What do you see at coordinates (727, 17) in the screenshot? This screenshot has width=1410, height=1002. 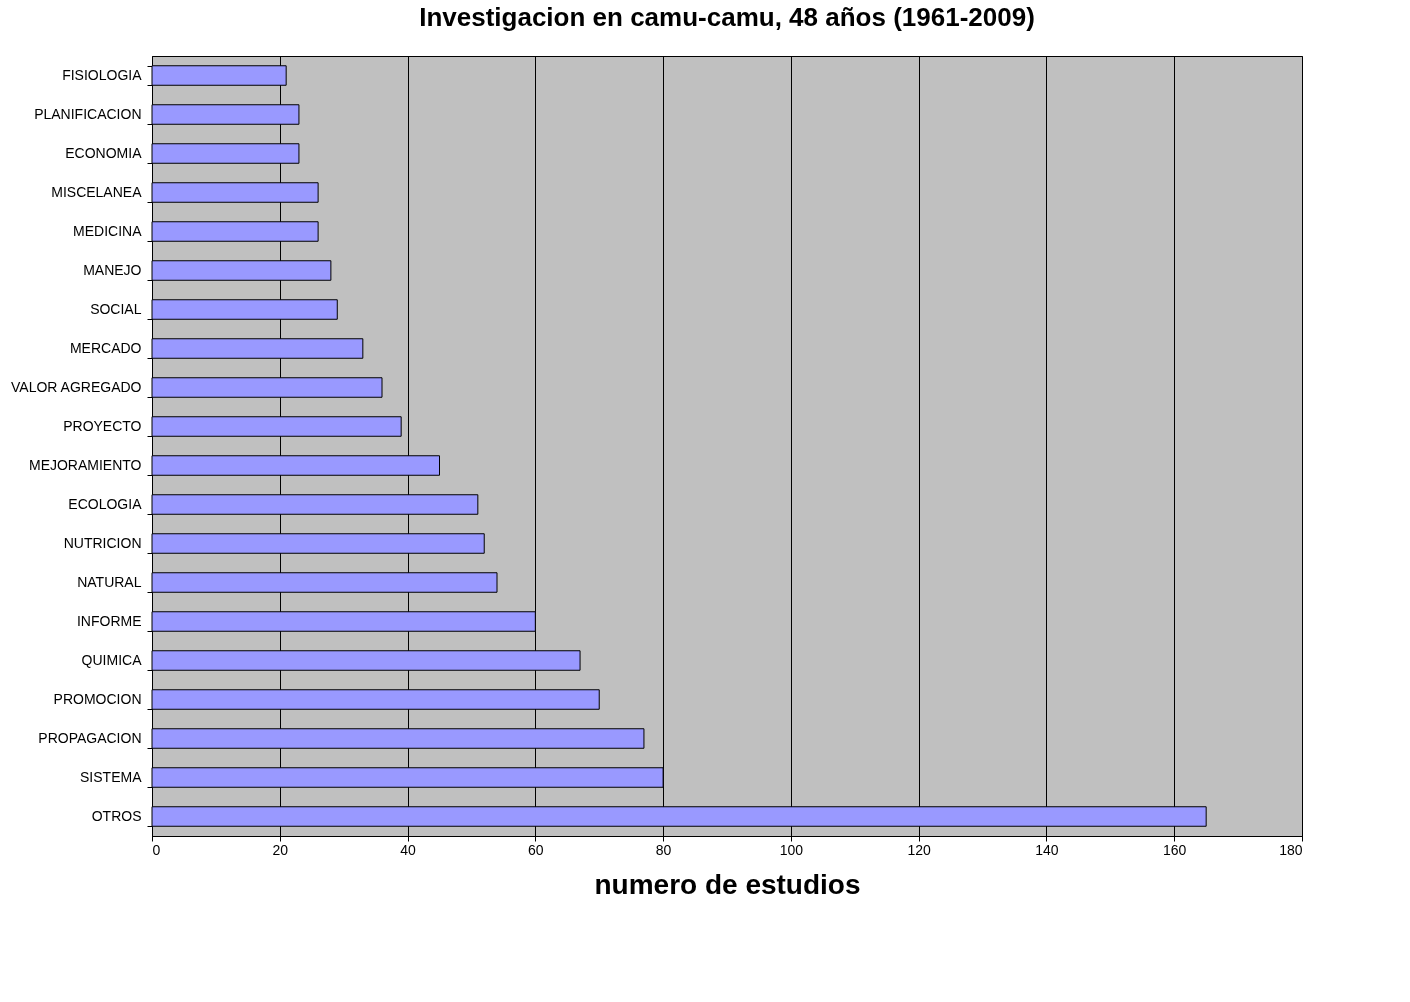 I see `chart-title: Investigacion en camu-camu, 48 años (1961-2009)` at bounding box center [727, 17].